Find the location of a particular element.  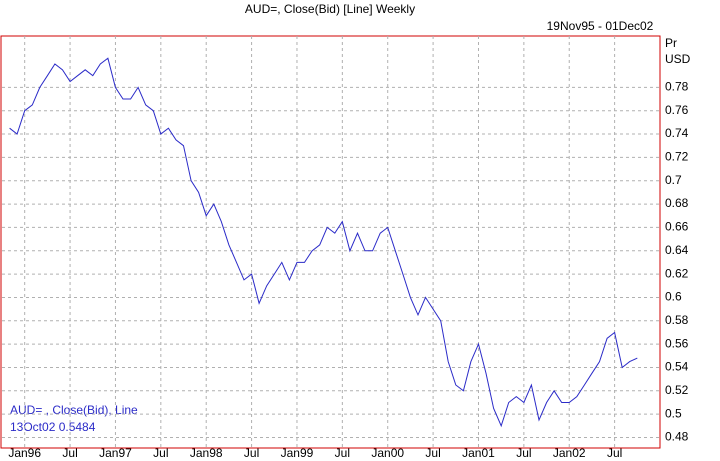

x-tick-label: Jan02 is located at coordinates (569, 453).